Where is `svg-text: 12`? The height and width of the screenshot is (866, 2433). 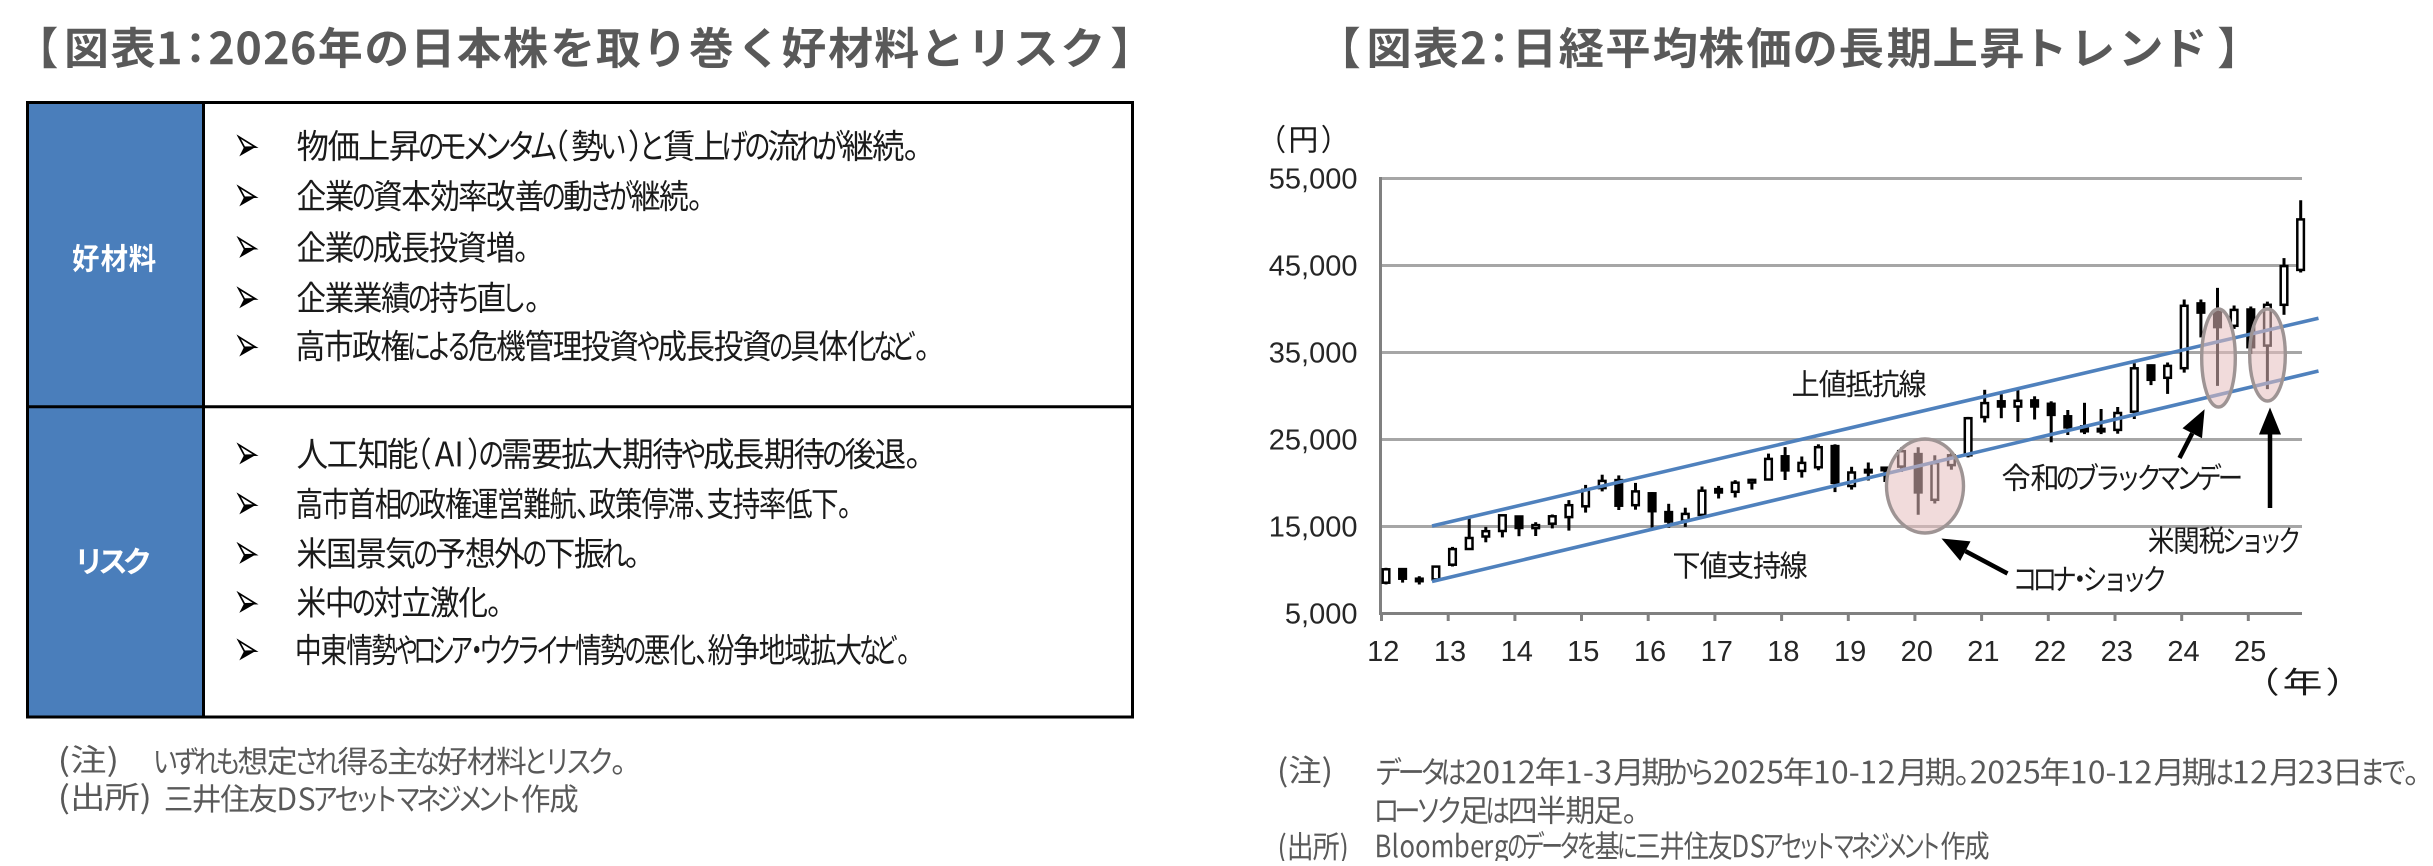
svg-text: 12 is located at coordinates (1383, 652).